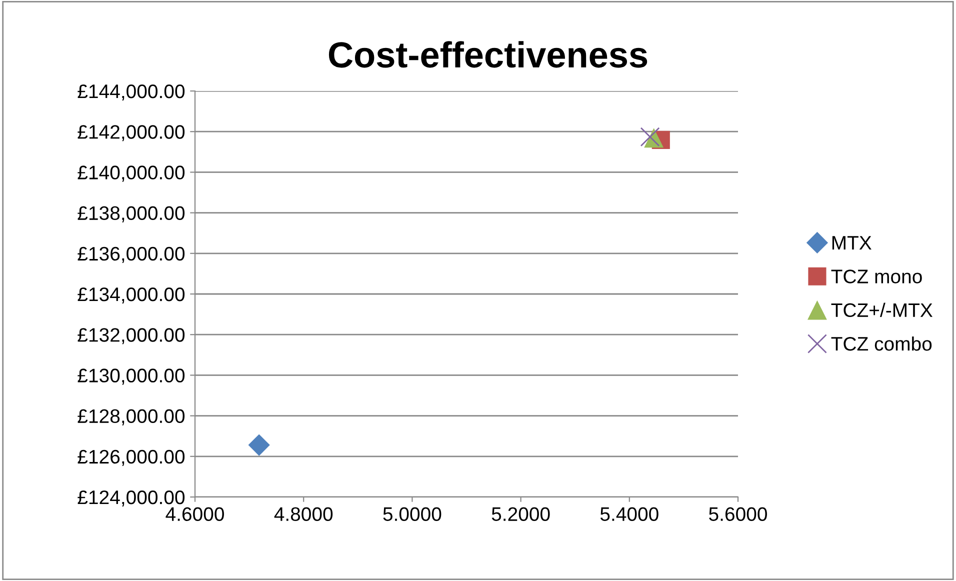  What do you see at coordinates (303, 514) in the screenshot?
I see `x-tick-label: 4.8000` at bounding box center [303, 514].